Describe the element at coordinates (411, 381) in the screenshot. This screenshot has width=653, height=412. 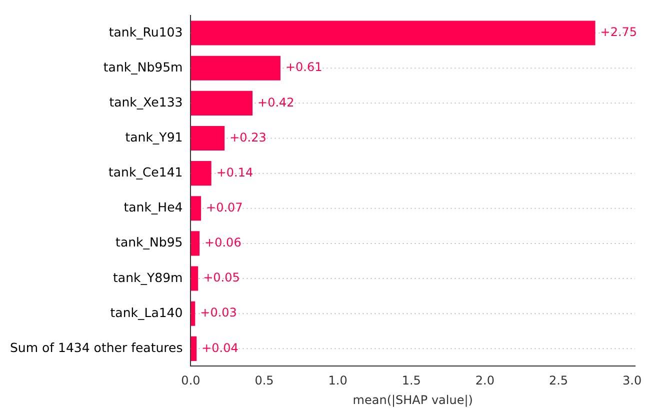
I see `x-tick-label: 1.5` at that location.